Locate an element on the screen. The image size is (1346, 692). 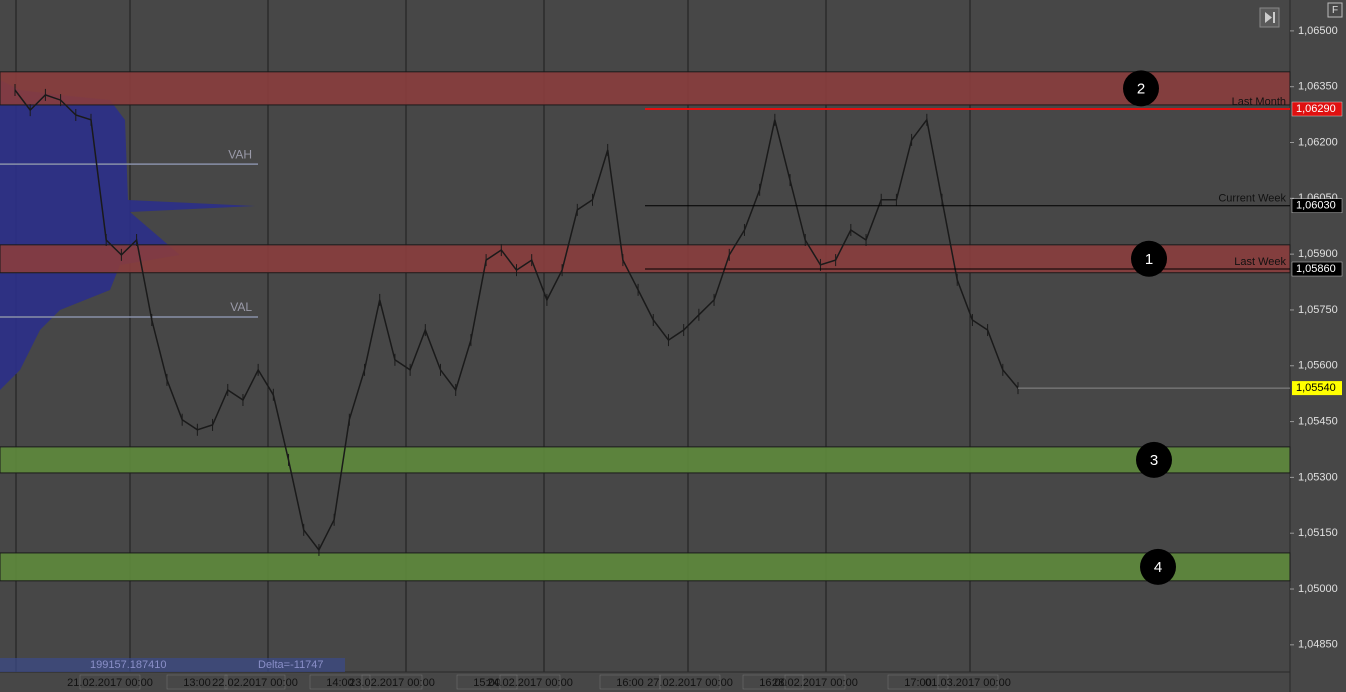
last-price-tag is located at coordinates (1317, 388).